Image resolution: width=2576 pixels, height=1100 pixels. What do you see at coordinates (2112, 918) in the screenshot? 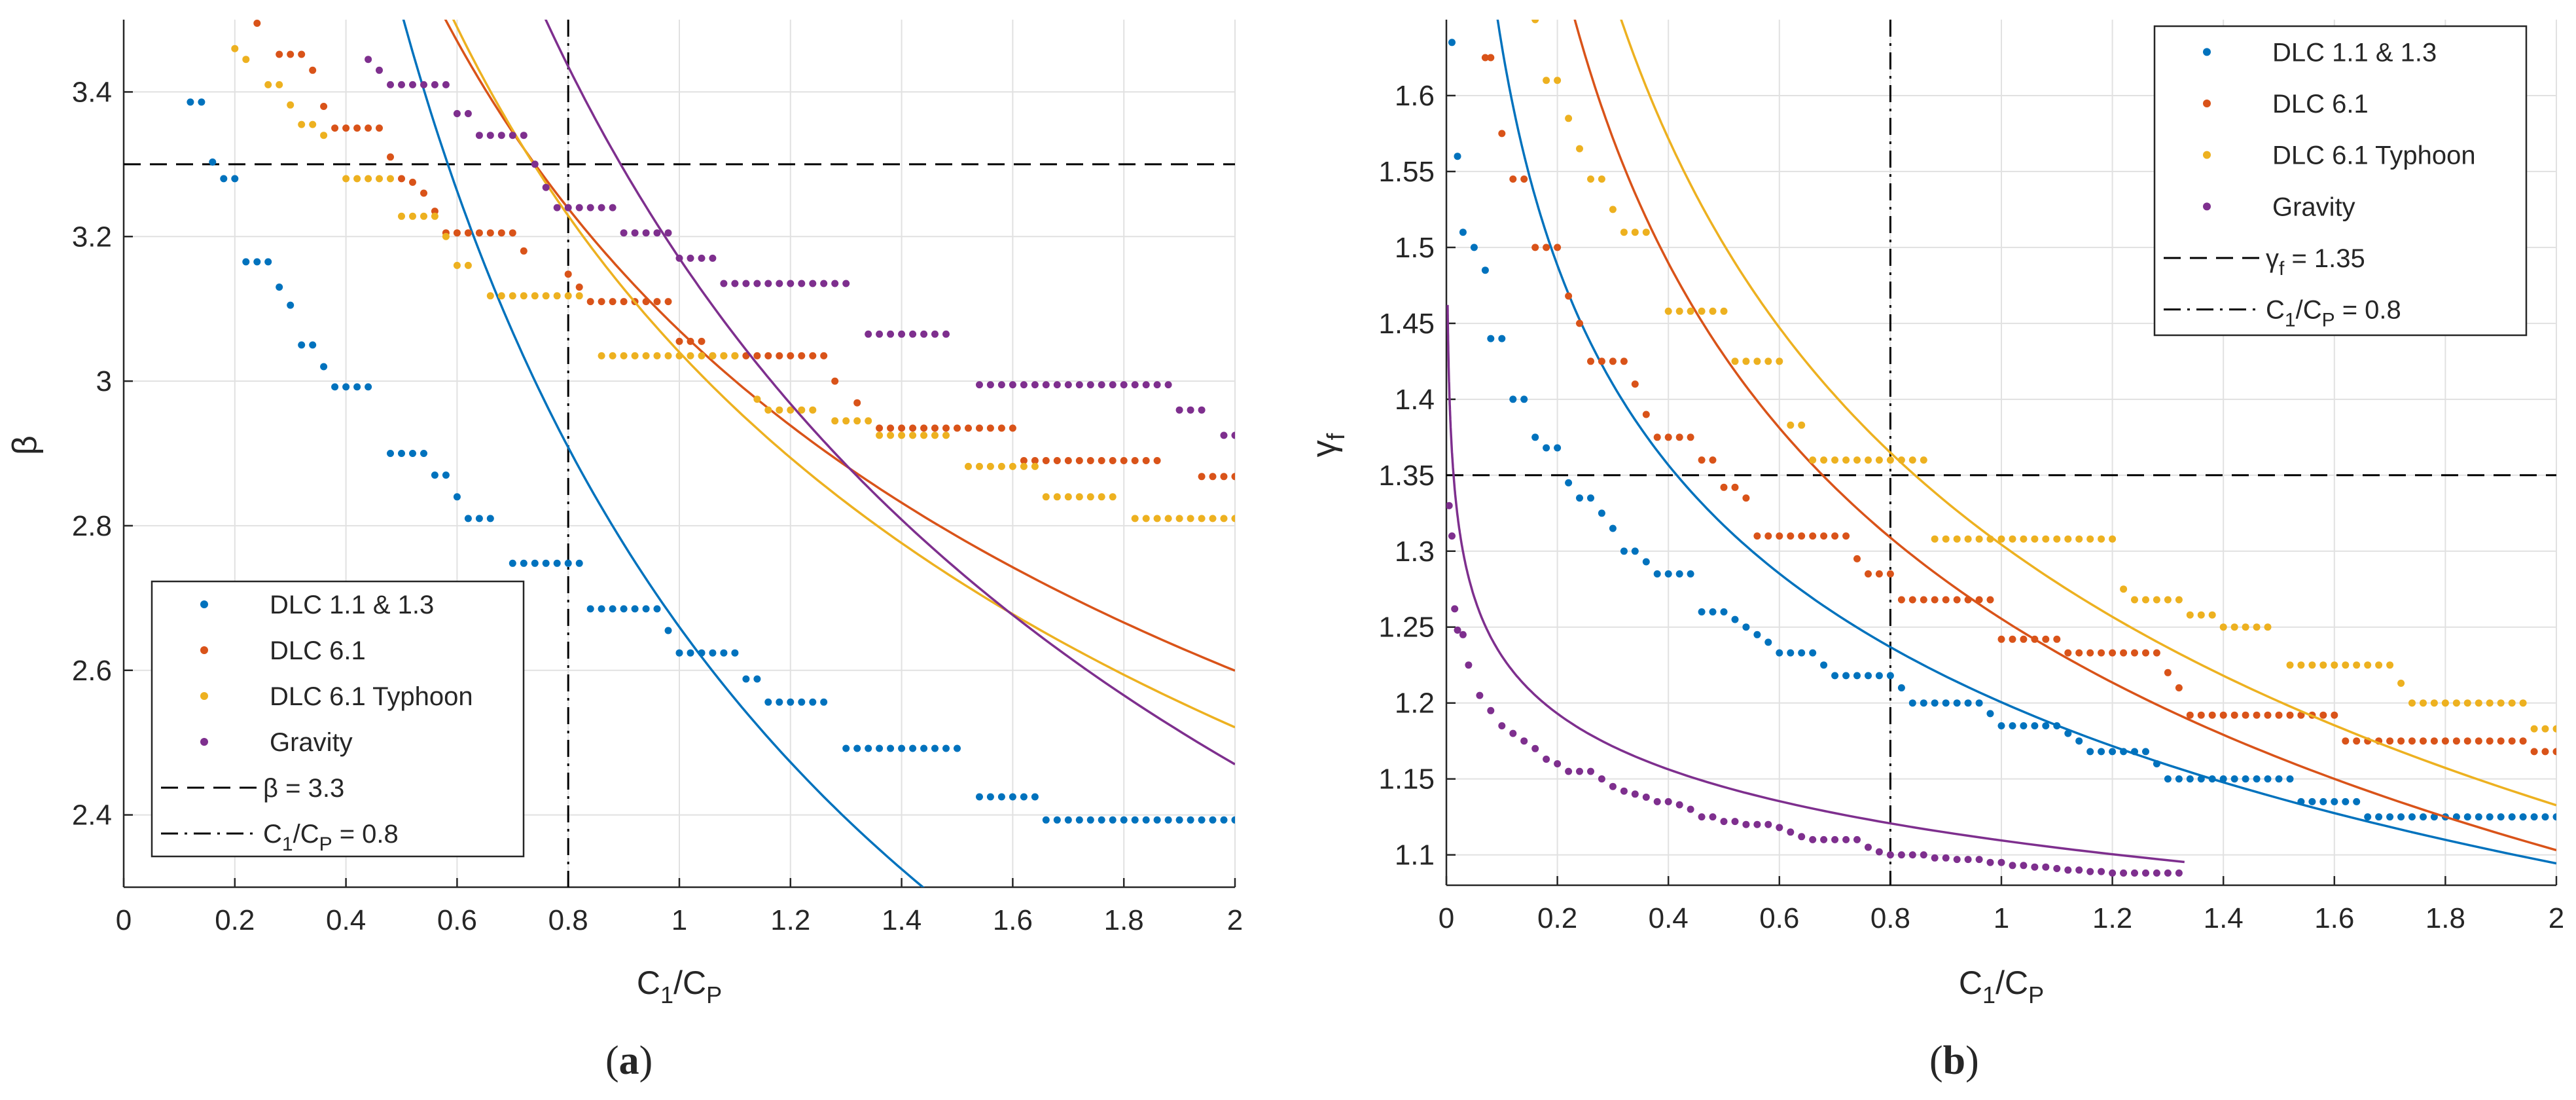
I see `x-tick-label: 1.2` at bounding box center [2112, 918].